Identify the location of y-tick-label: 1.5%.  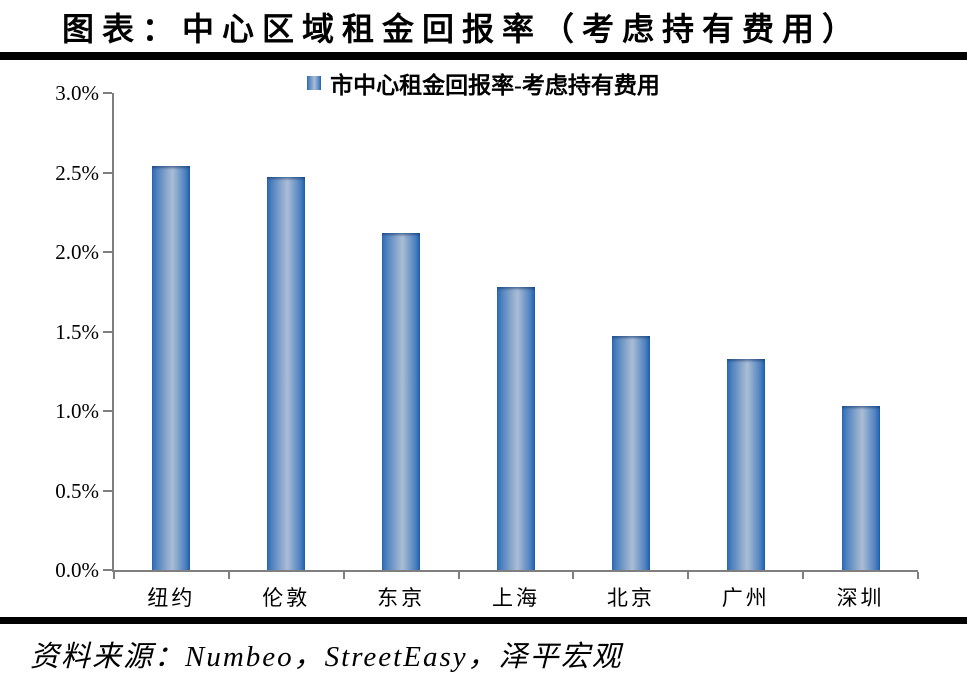
(77, 331).